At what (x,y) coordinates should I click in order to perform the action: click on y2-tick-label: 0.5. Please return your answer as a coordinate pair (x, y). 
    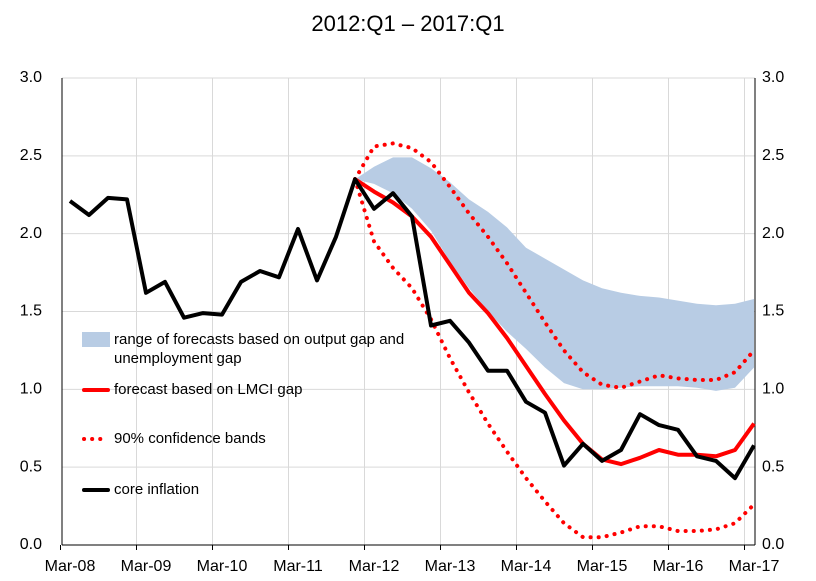
    Looking at the image, I should click on (773, 466).